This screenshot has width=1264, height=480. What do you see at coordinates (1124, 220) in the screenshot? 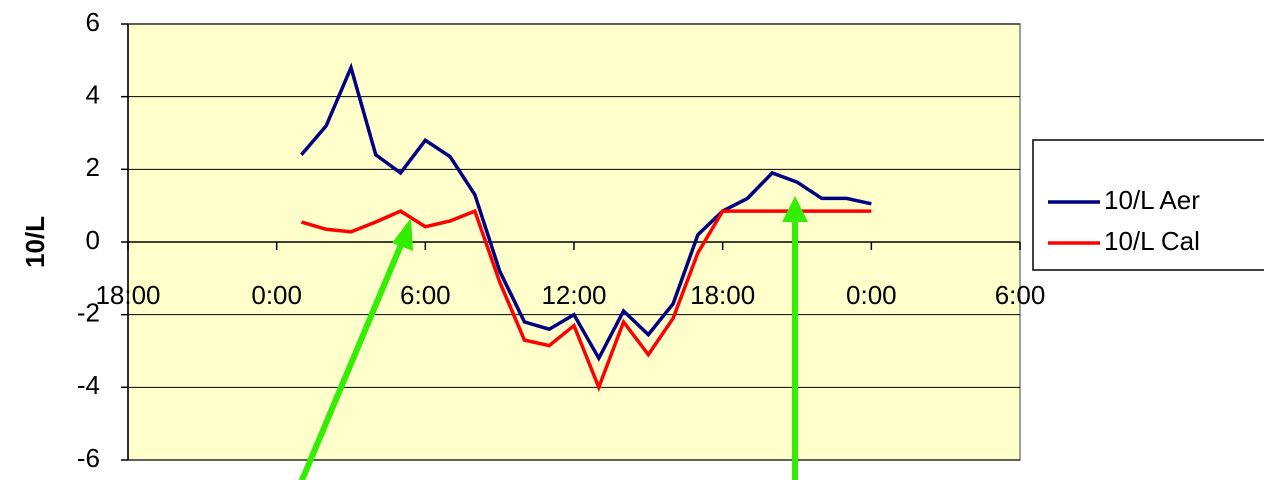
I see `legend: 10/L Aer 10/L Cal` at bounding box center [1124, 220].